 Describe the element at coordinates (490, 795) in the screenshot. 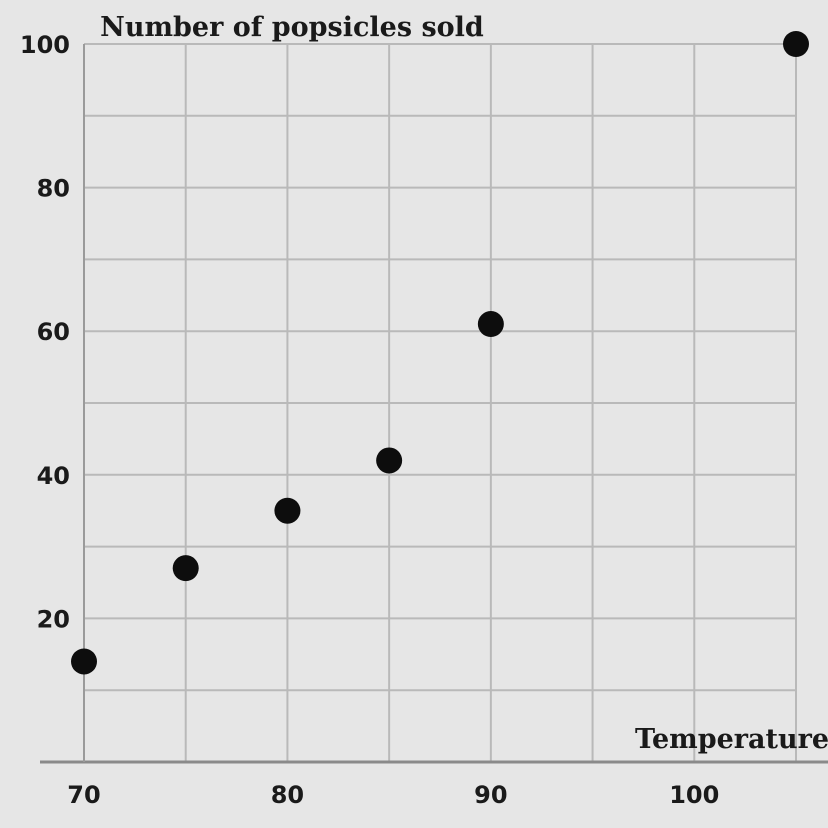

I see `x-tick-label: 90` at that location.